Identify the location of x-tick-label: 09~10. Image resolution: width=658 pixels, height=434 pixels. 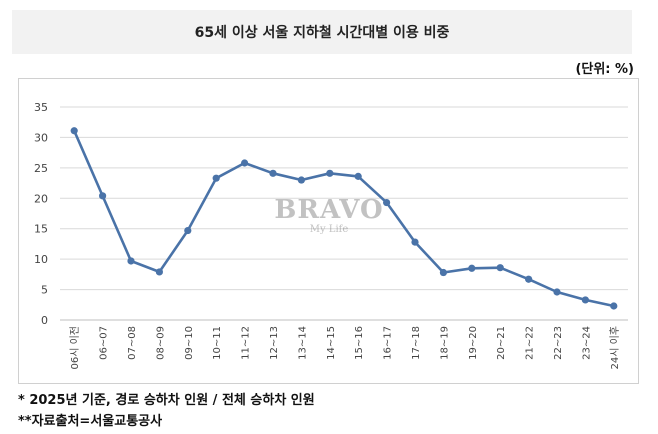
(189, 343).